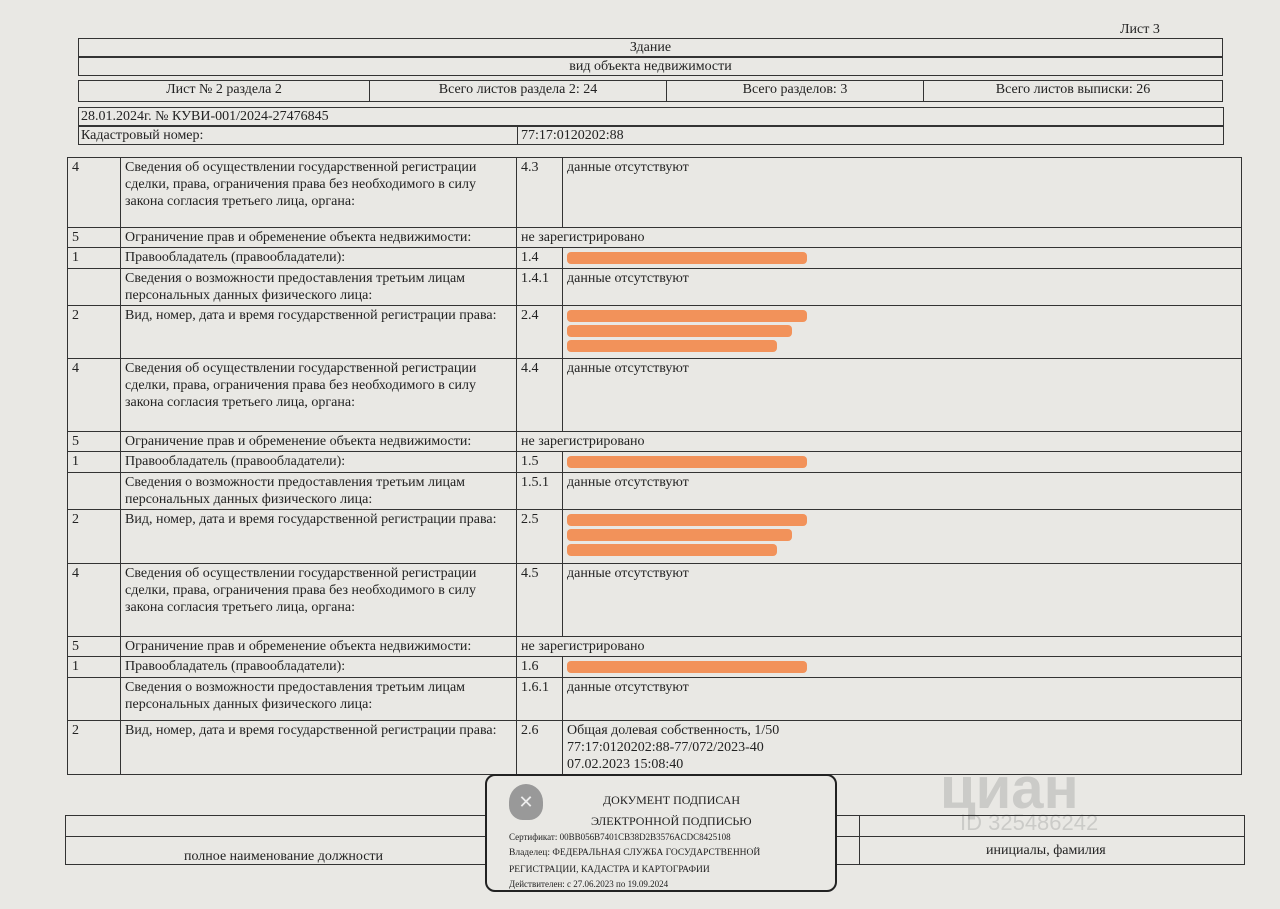 Image resolution: width=1280 pixels, height=909 pixels. I want to click on row-code: 1.6.1, so click(539, 699).